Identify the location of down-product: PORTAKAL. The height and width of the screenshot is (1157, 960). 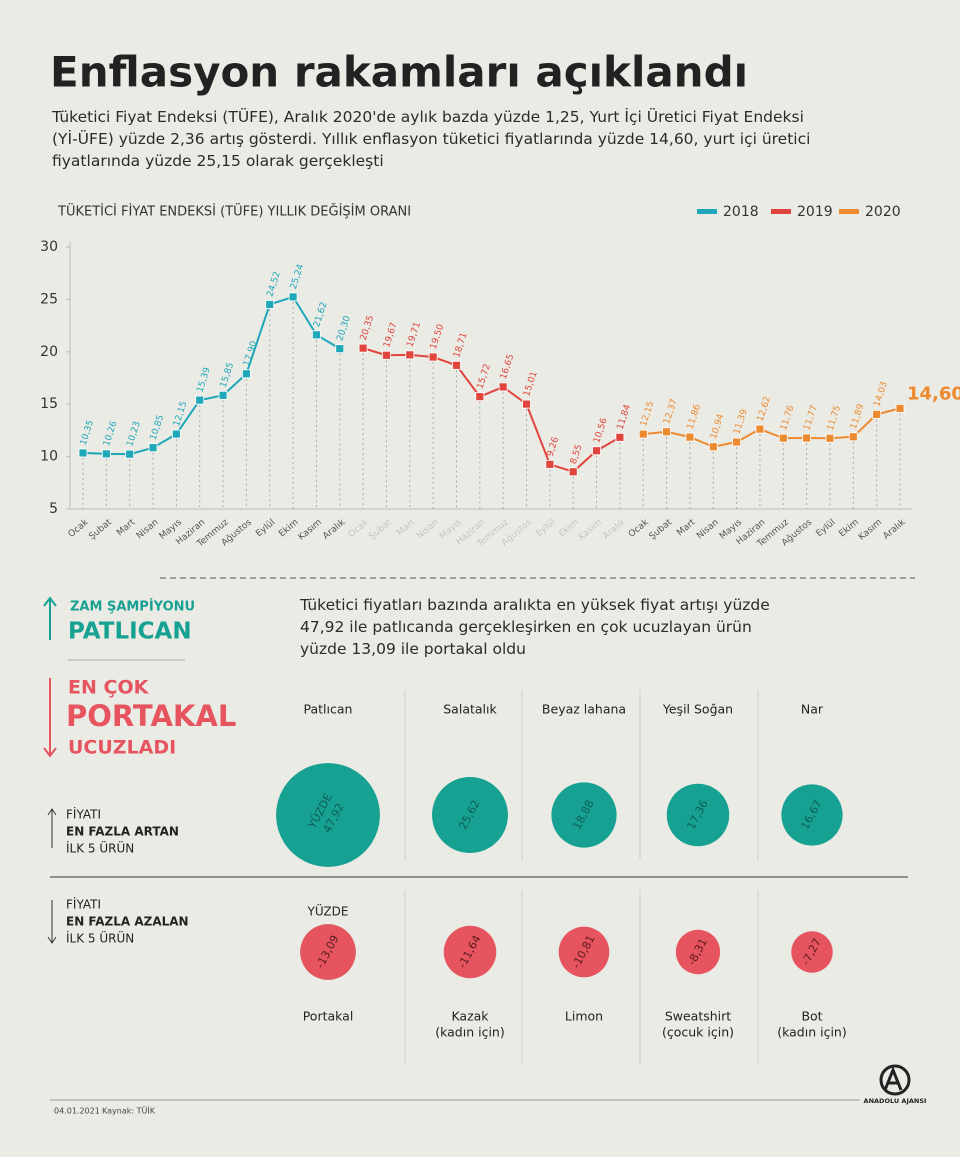
(151, 716).